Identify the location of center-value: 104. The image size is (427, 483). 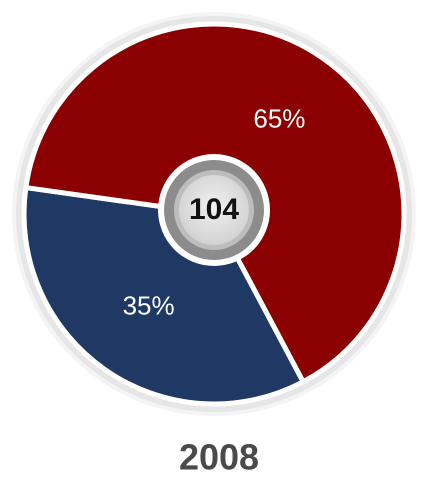
(214, 209).